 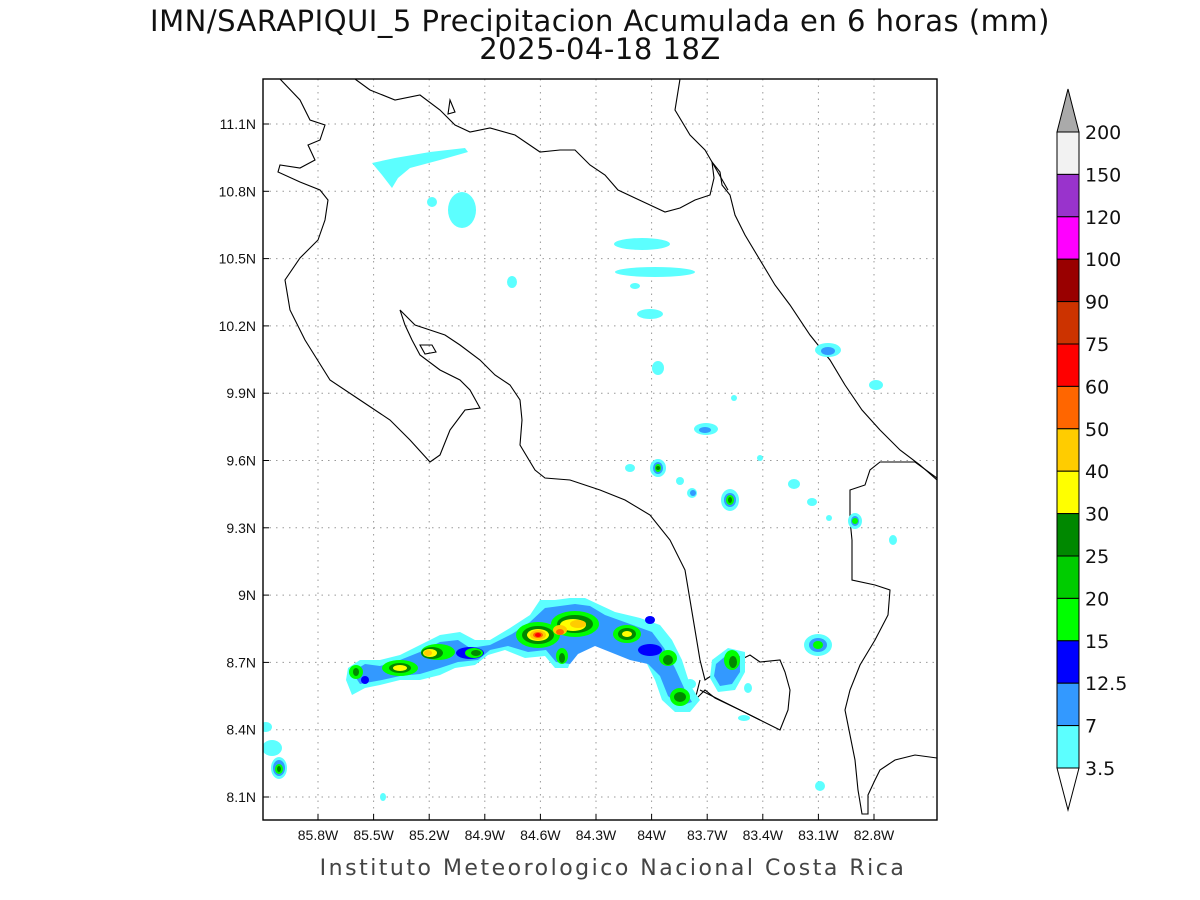 I want to click on lon-tick-label: 83.1W, so click(x=818, y=835).